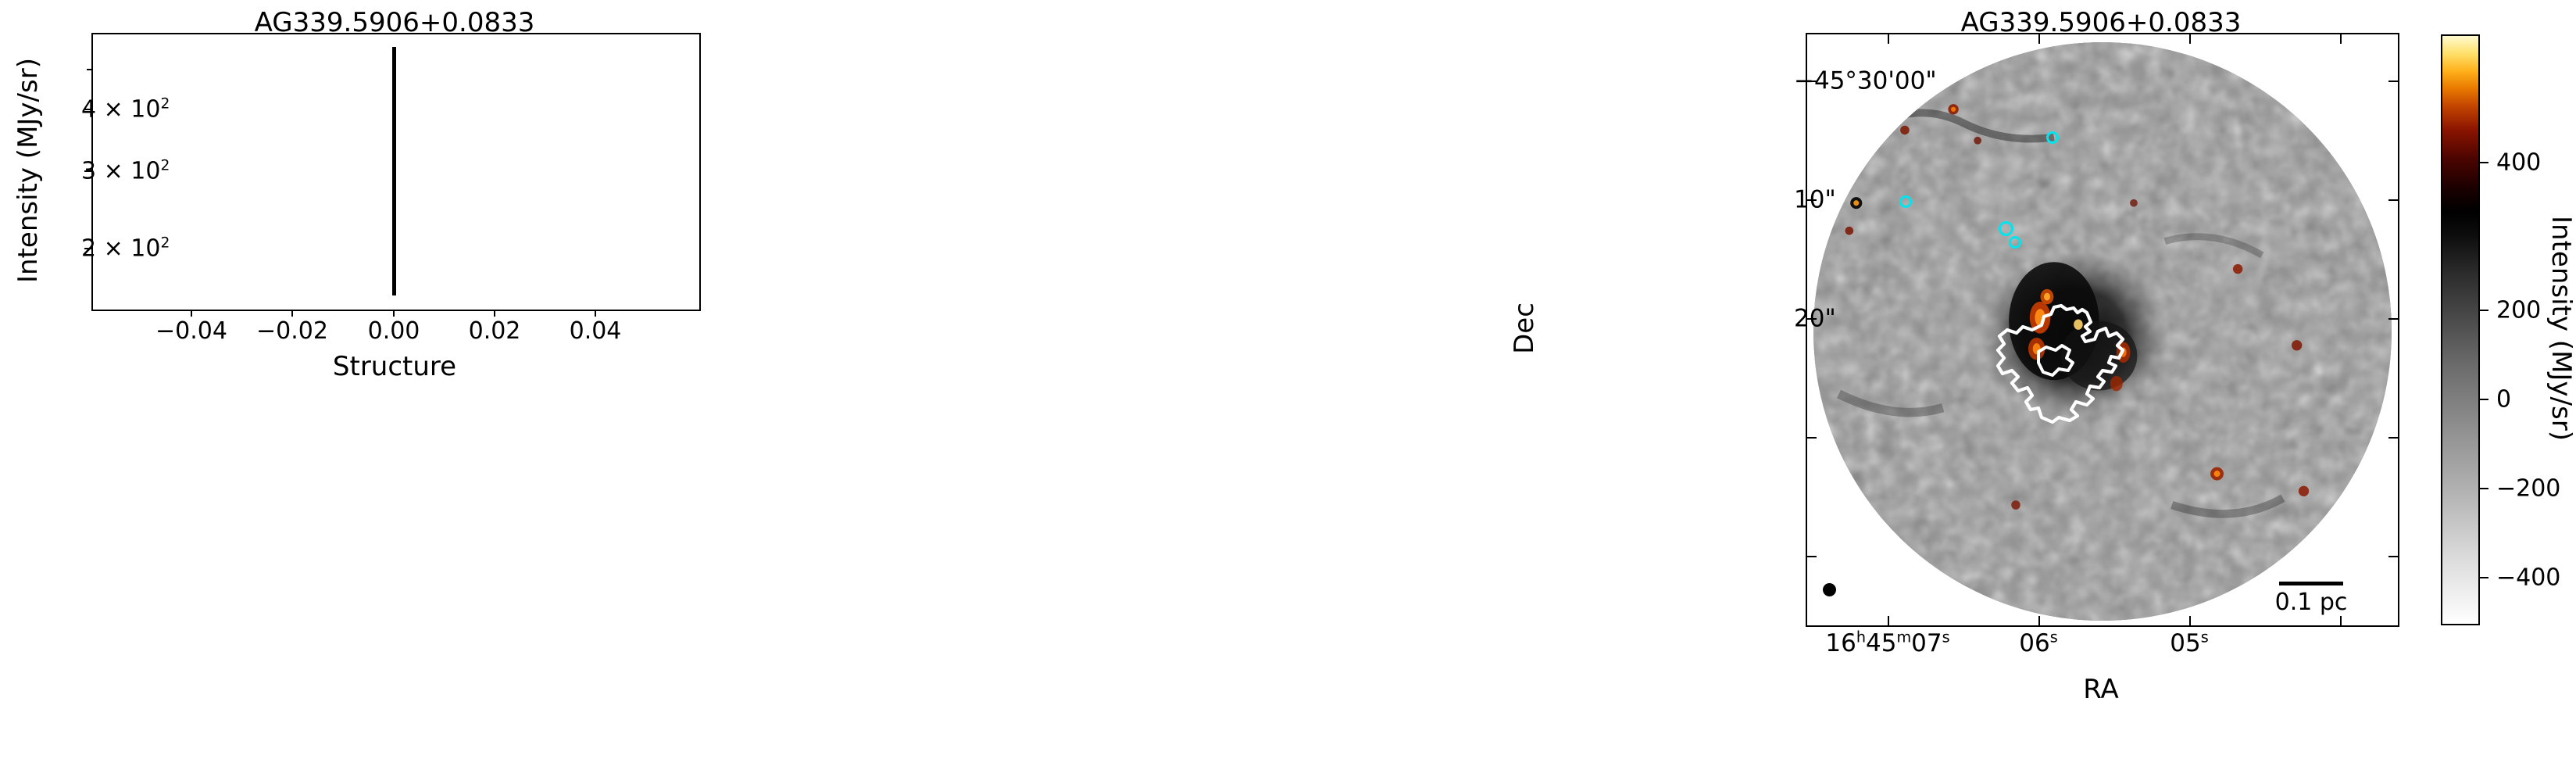  What do you see at coordinates (1946, 637) in the screenshot?
I see `ra-0-s-superscript: s` at bounding box center [1946, 637].